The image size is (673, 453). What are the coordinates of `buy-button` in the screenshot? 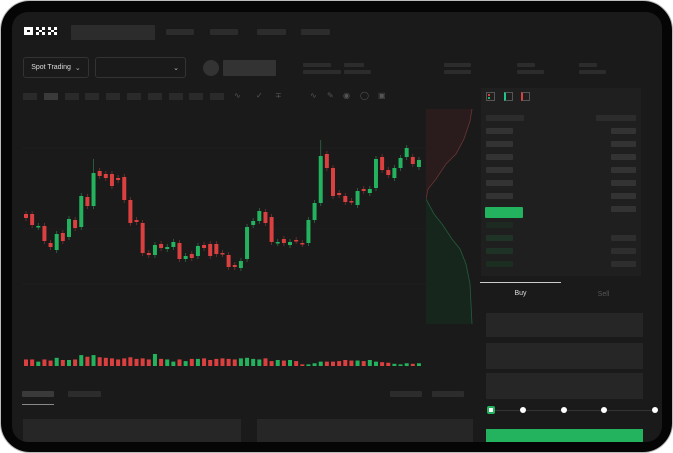 It's located at (564, 435).